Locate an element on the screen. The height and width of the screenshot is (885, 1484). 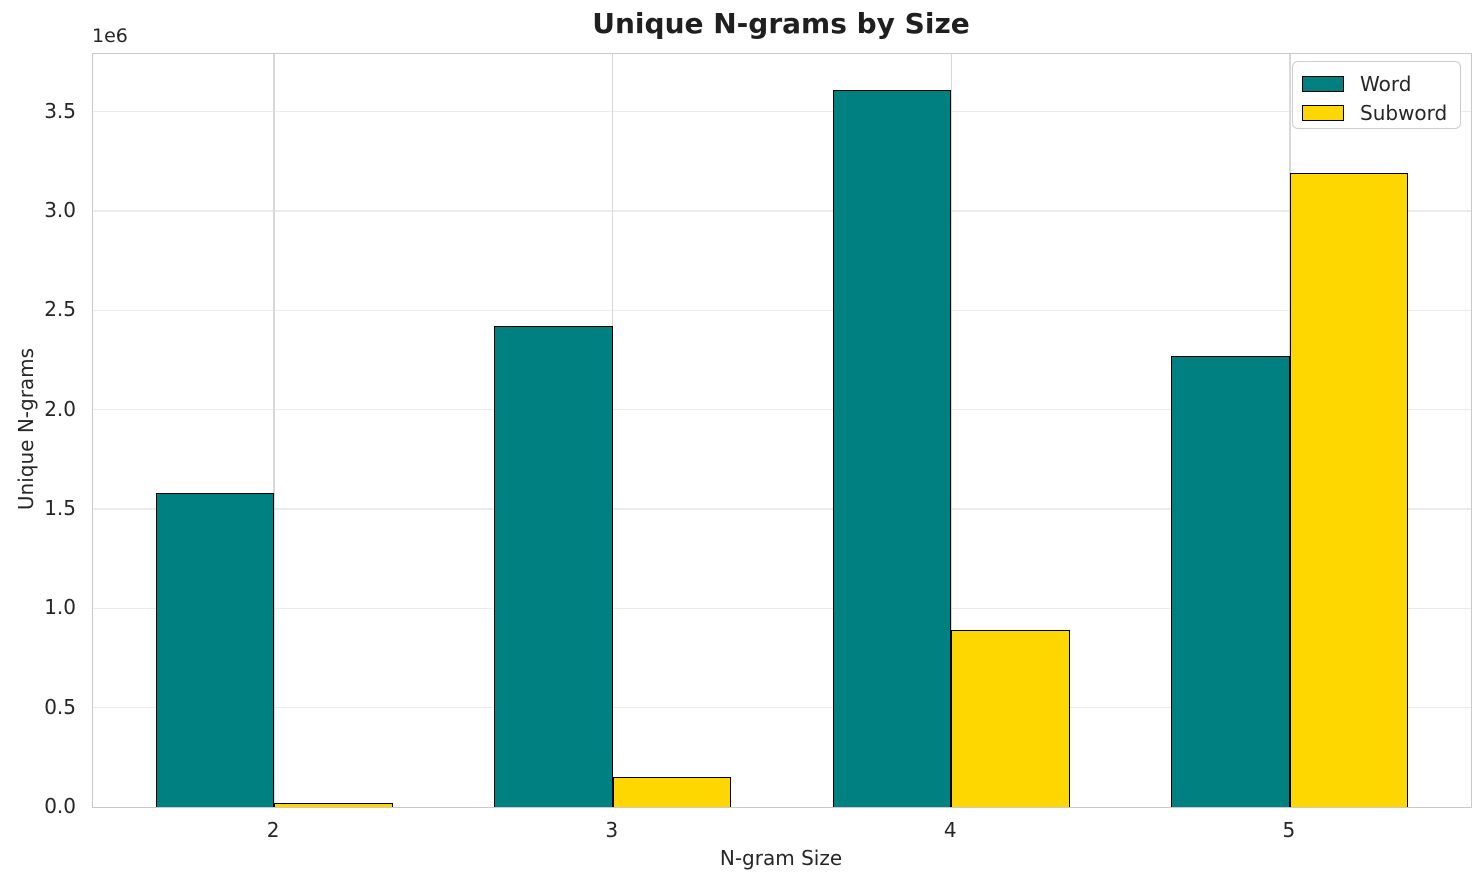
legend-item-subword: Subword is located at coordinates (1381, 113).